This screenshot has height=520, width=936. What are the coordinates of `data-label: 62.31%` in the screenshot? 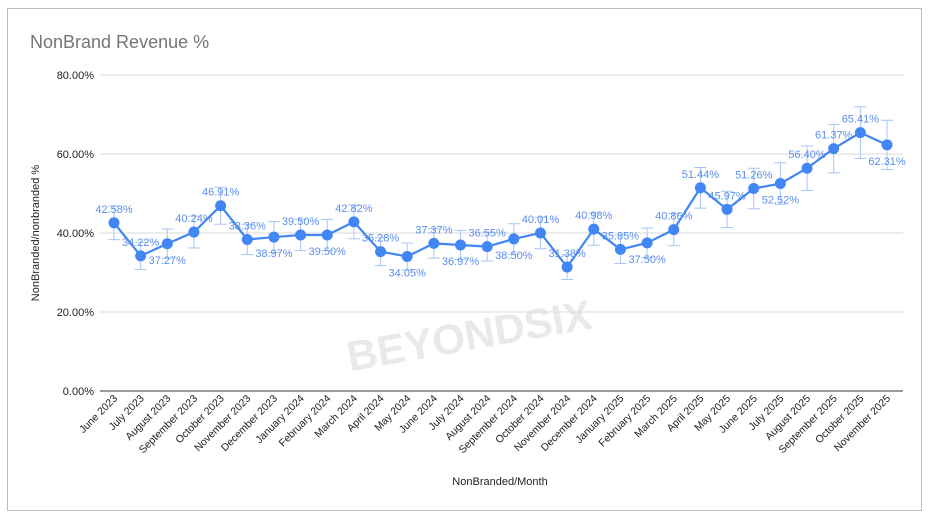 It's located at (887, 162).